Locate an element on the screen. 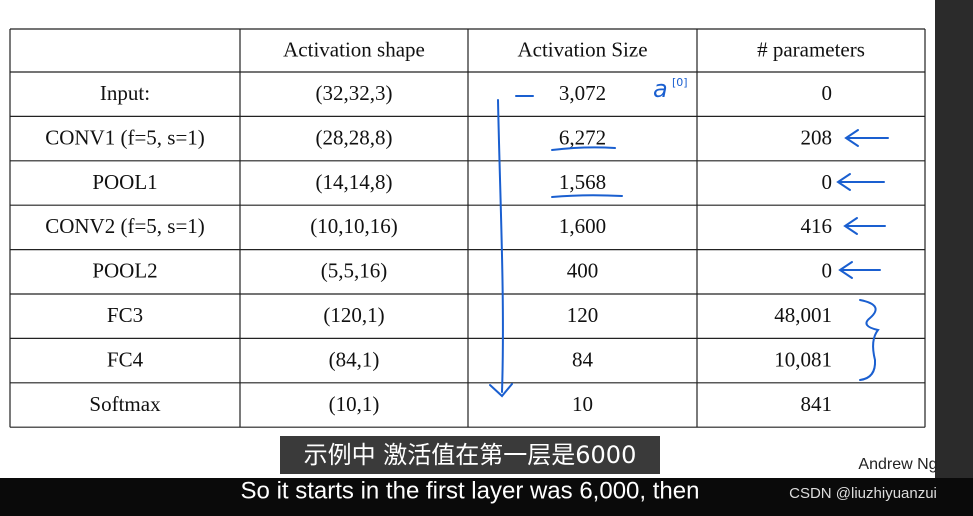 This screenshot has height=516, width=973. subtitle-chinese: 示例中 激活值在第一层是6000 is located at coordinates (470, 455).